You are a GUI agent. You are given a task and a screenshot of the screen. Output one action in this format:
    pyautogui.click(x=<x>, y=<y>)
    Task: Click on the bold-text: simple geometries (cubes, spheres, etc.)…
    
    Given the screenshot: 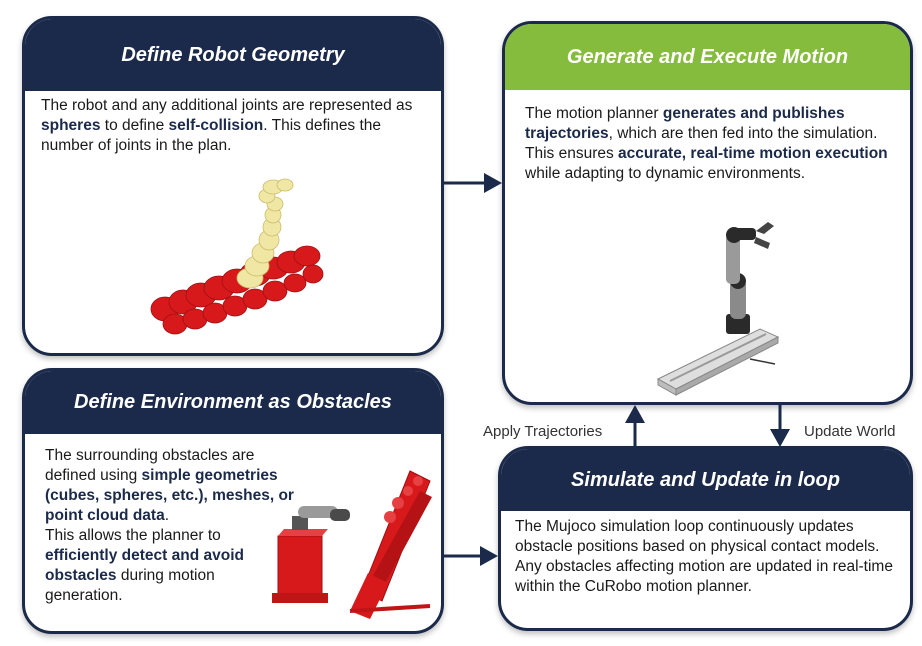 What is the action you would take?
    pyautogui.click(x=169, y=495)
    